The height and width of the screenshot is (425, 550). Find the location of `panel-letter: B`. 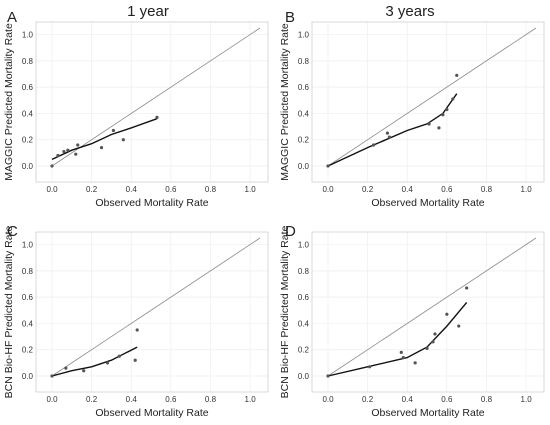

panel-letter: B is located at coordinates (290, 17).